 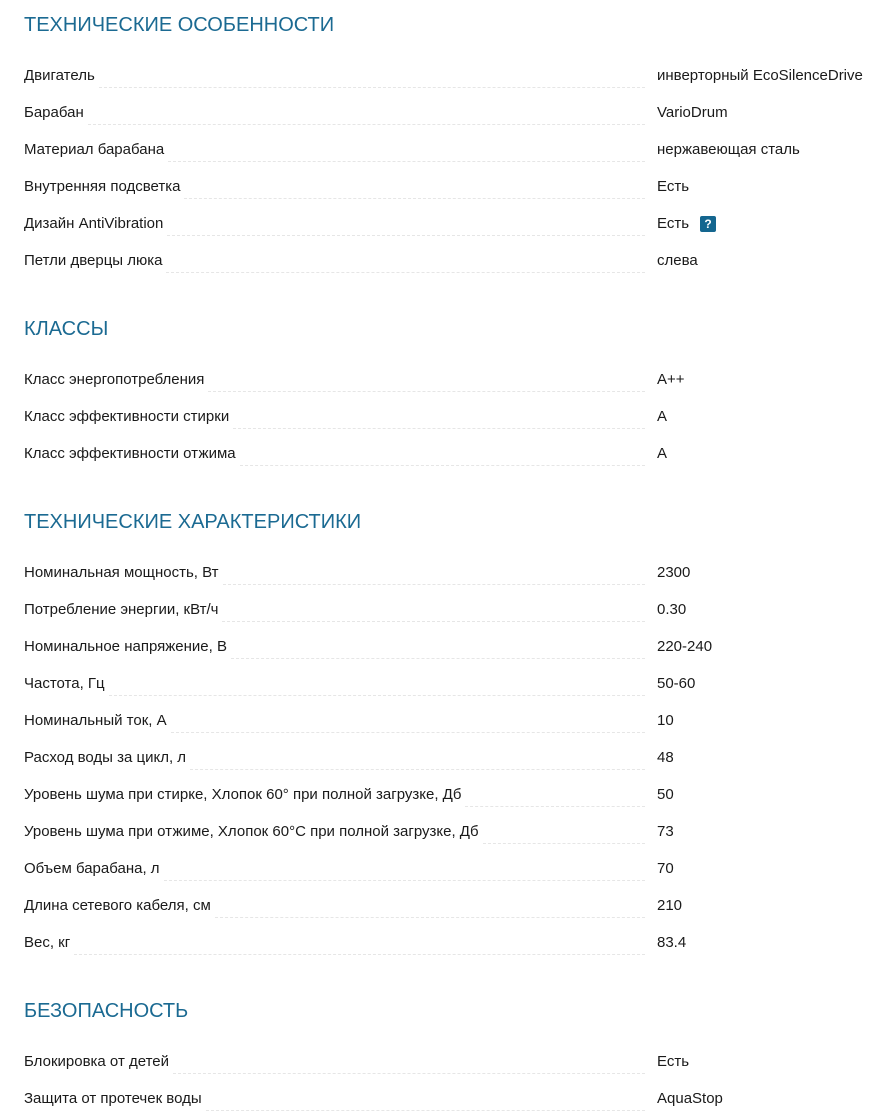 What do you see at coordinates (454, 757) in the screenshot?
I see `spec-row: Расход воды за цикл, л 48` at bounding box center [454, 757].